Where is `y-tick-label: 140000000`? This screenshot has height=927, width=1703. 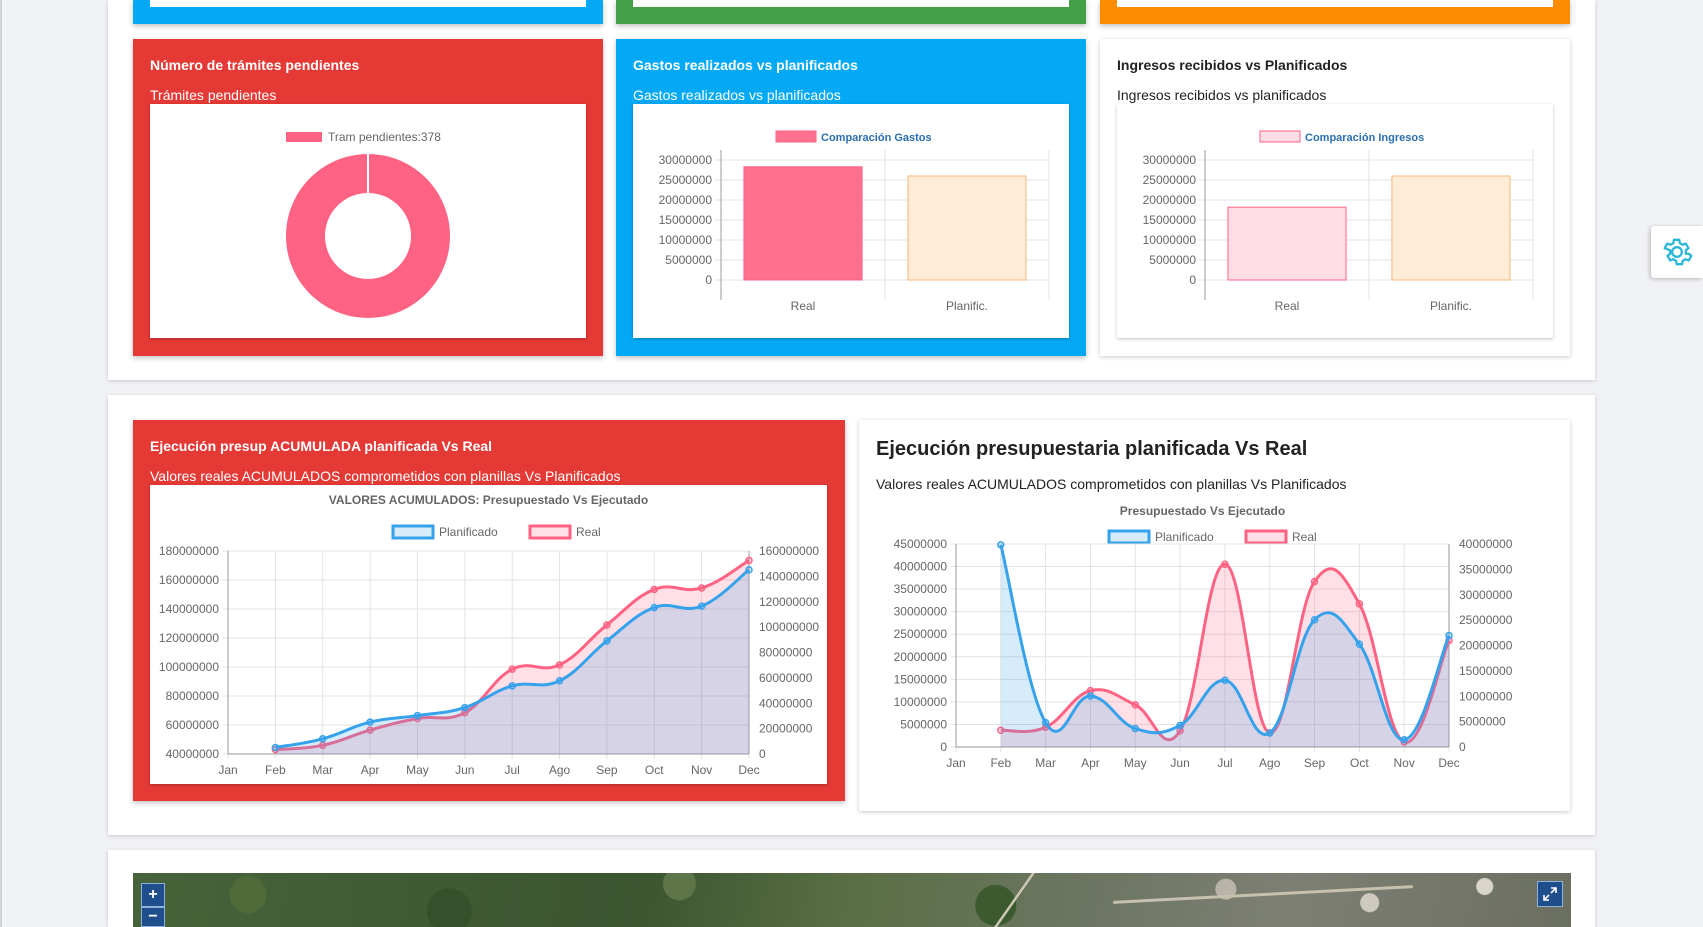 y-tick-label: 140000000 is located at coordinates (189, 609).